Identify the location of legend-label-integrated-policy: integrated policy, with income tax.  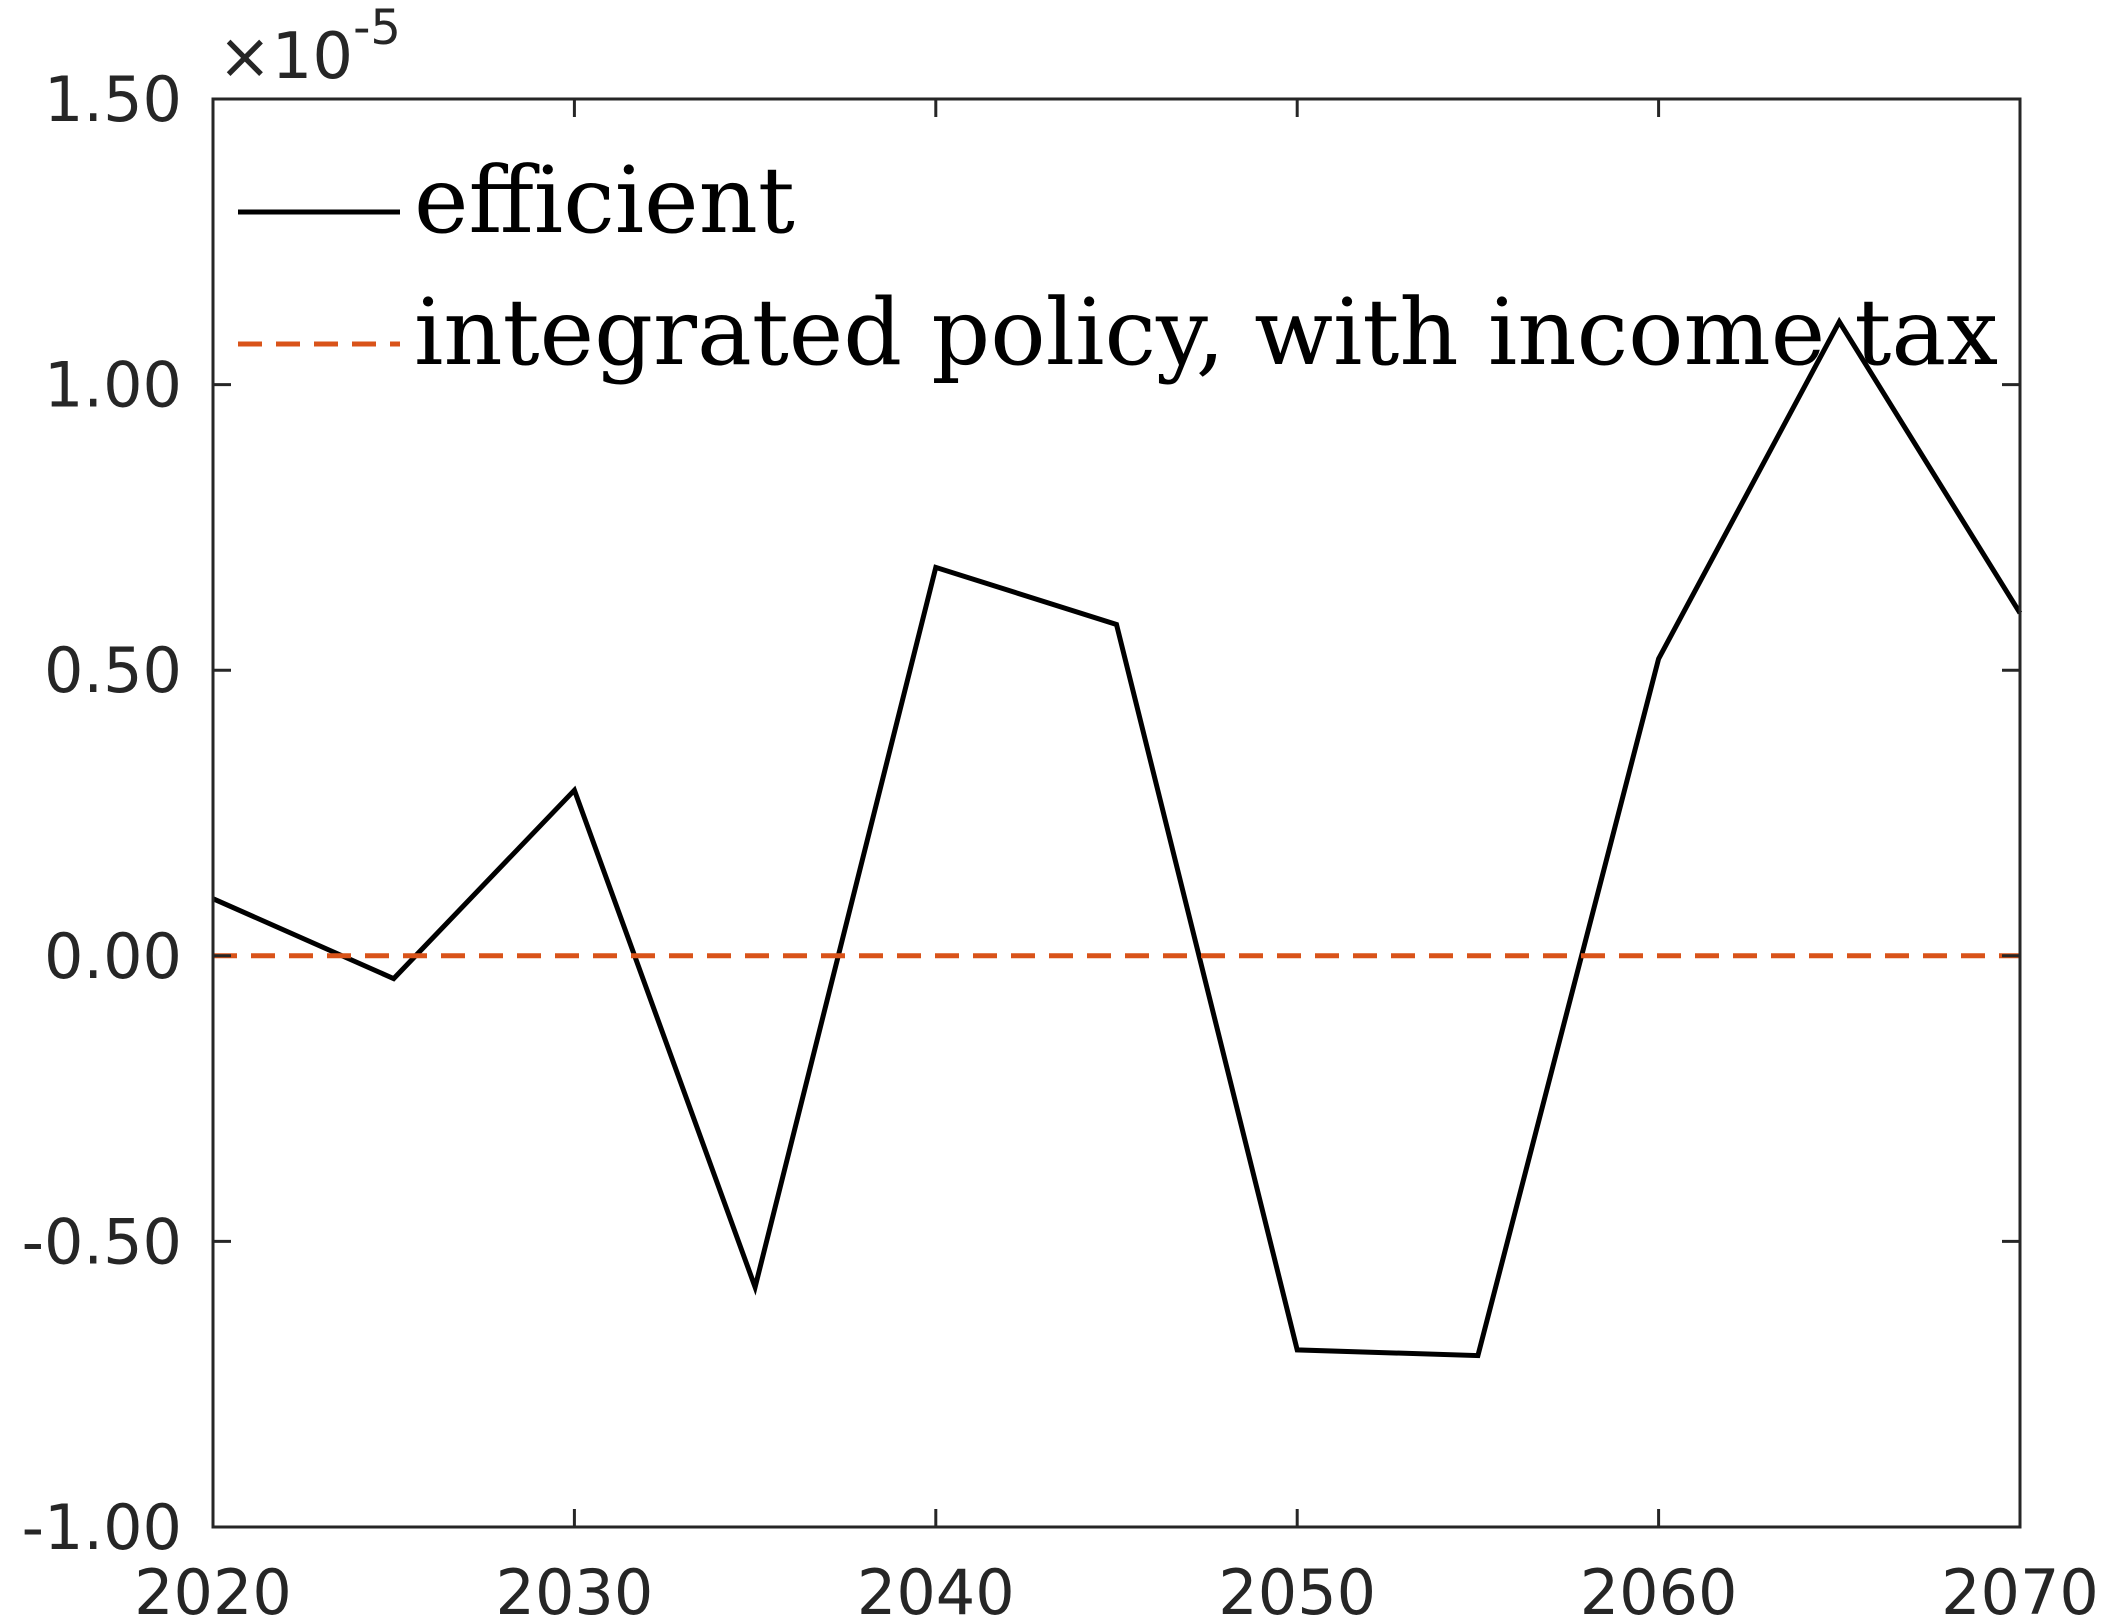
(1206, 332).